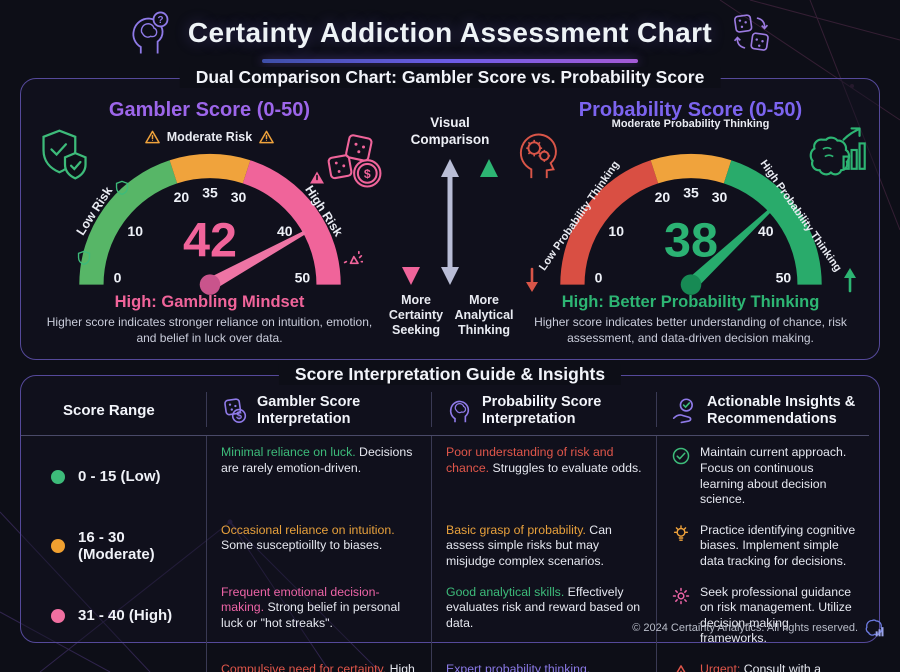 The height and width of the screenshot is (672, 900). What do you see at coordinates (681, 456) in the screenshot?
I see `check-circle-icon` at bounding box center [681, 456].